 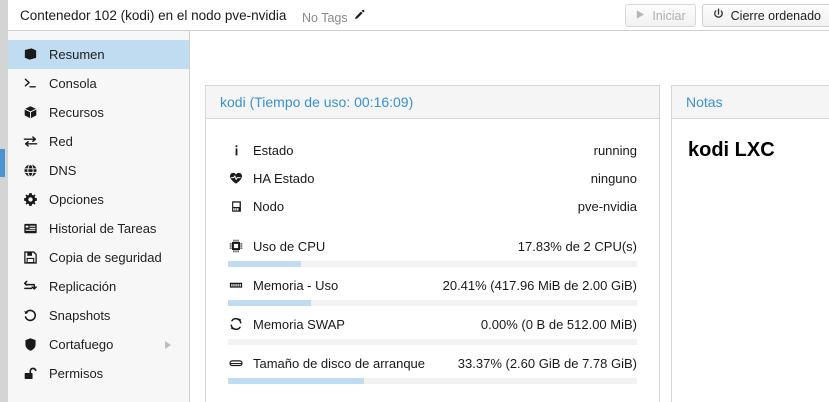 I want to click on meter-label: Tamaño de disco de arranque, so click(x=339, y=363).